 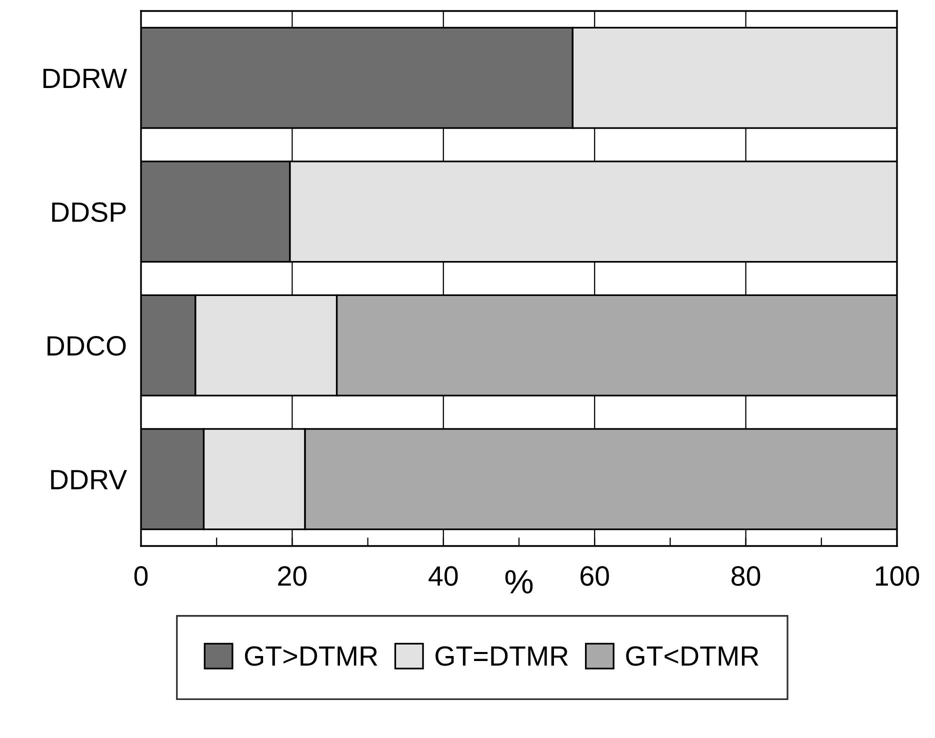 What do you see at coordinates (746, 576) in the screenshot?
I see `x-tick-label: 80` at bounding box center [746, 576].